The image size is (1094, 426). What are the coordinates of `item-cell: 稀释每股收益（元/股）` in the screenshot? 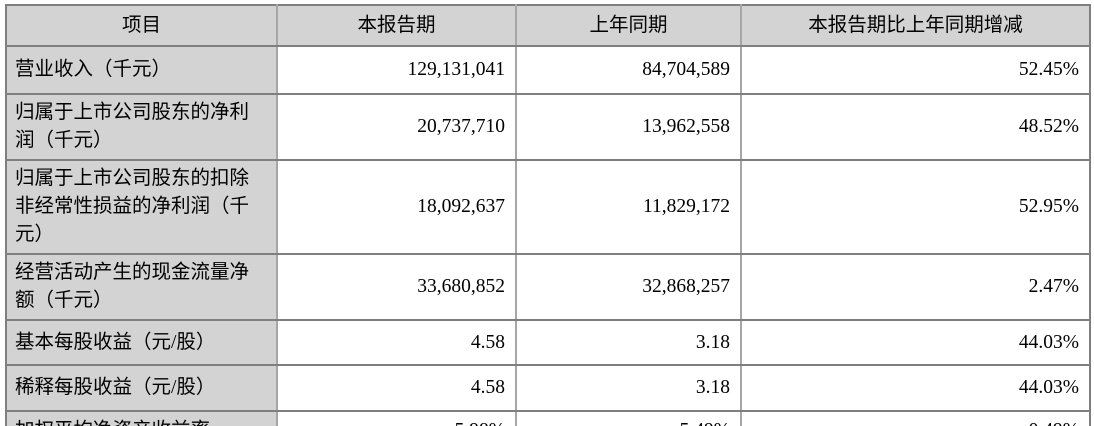 It's located at (141, 388).